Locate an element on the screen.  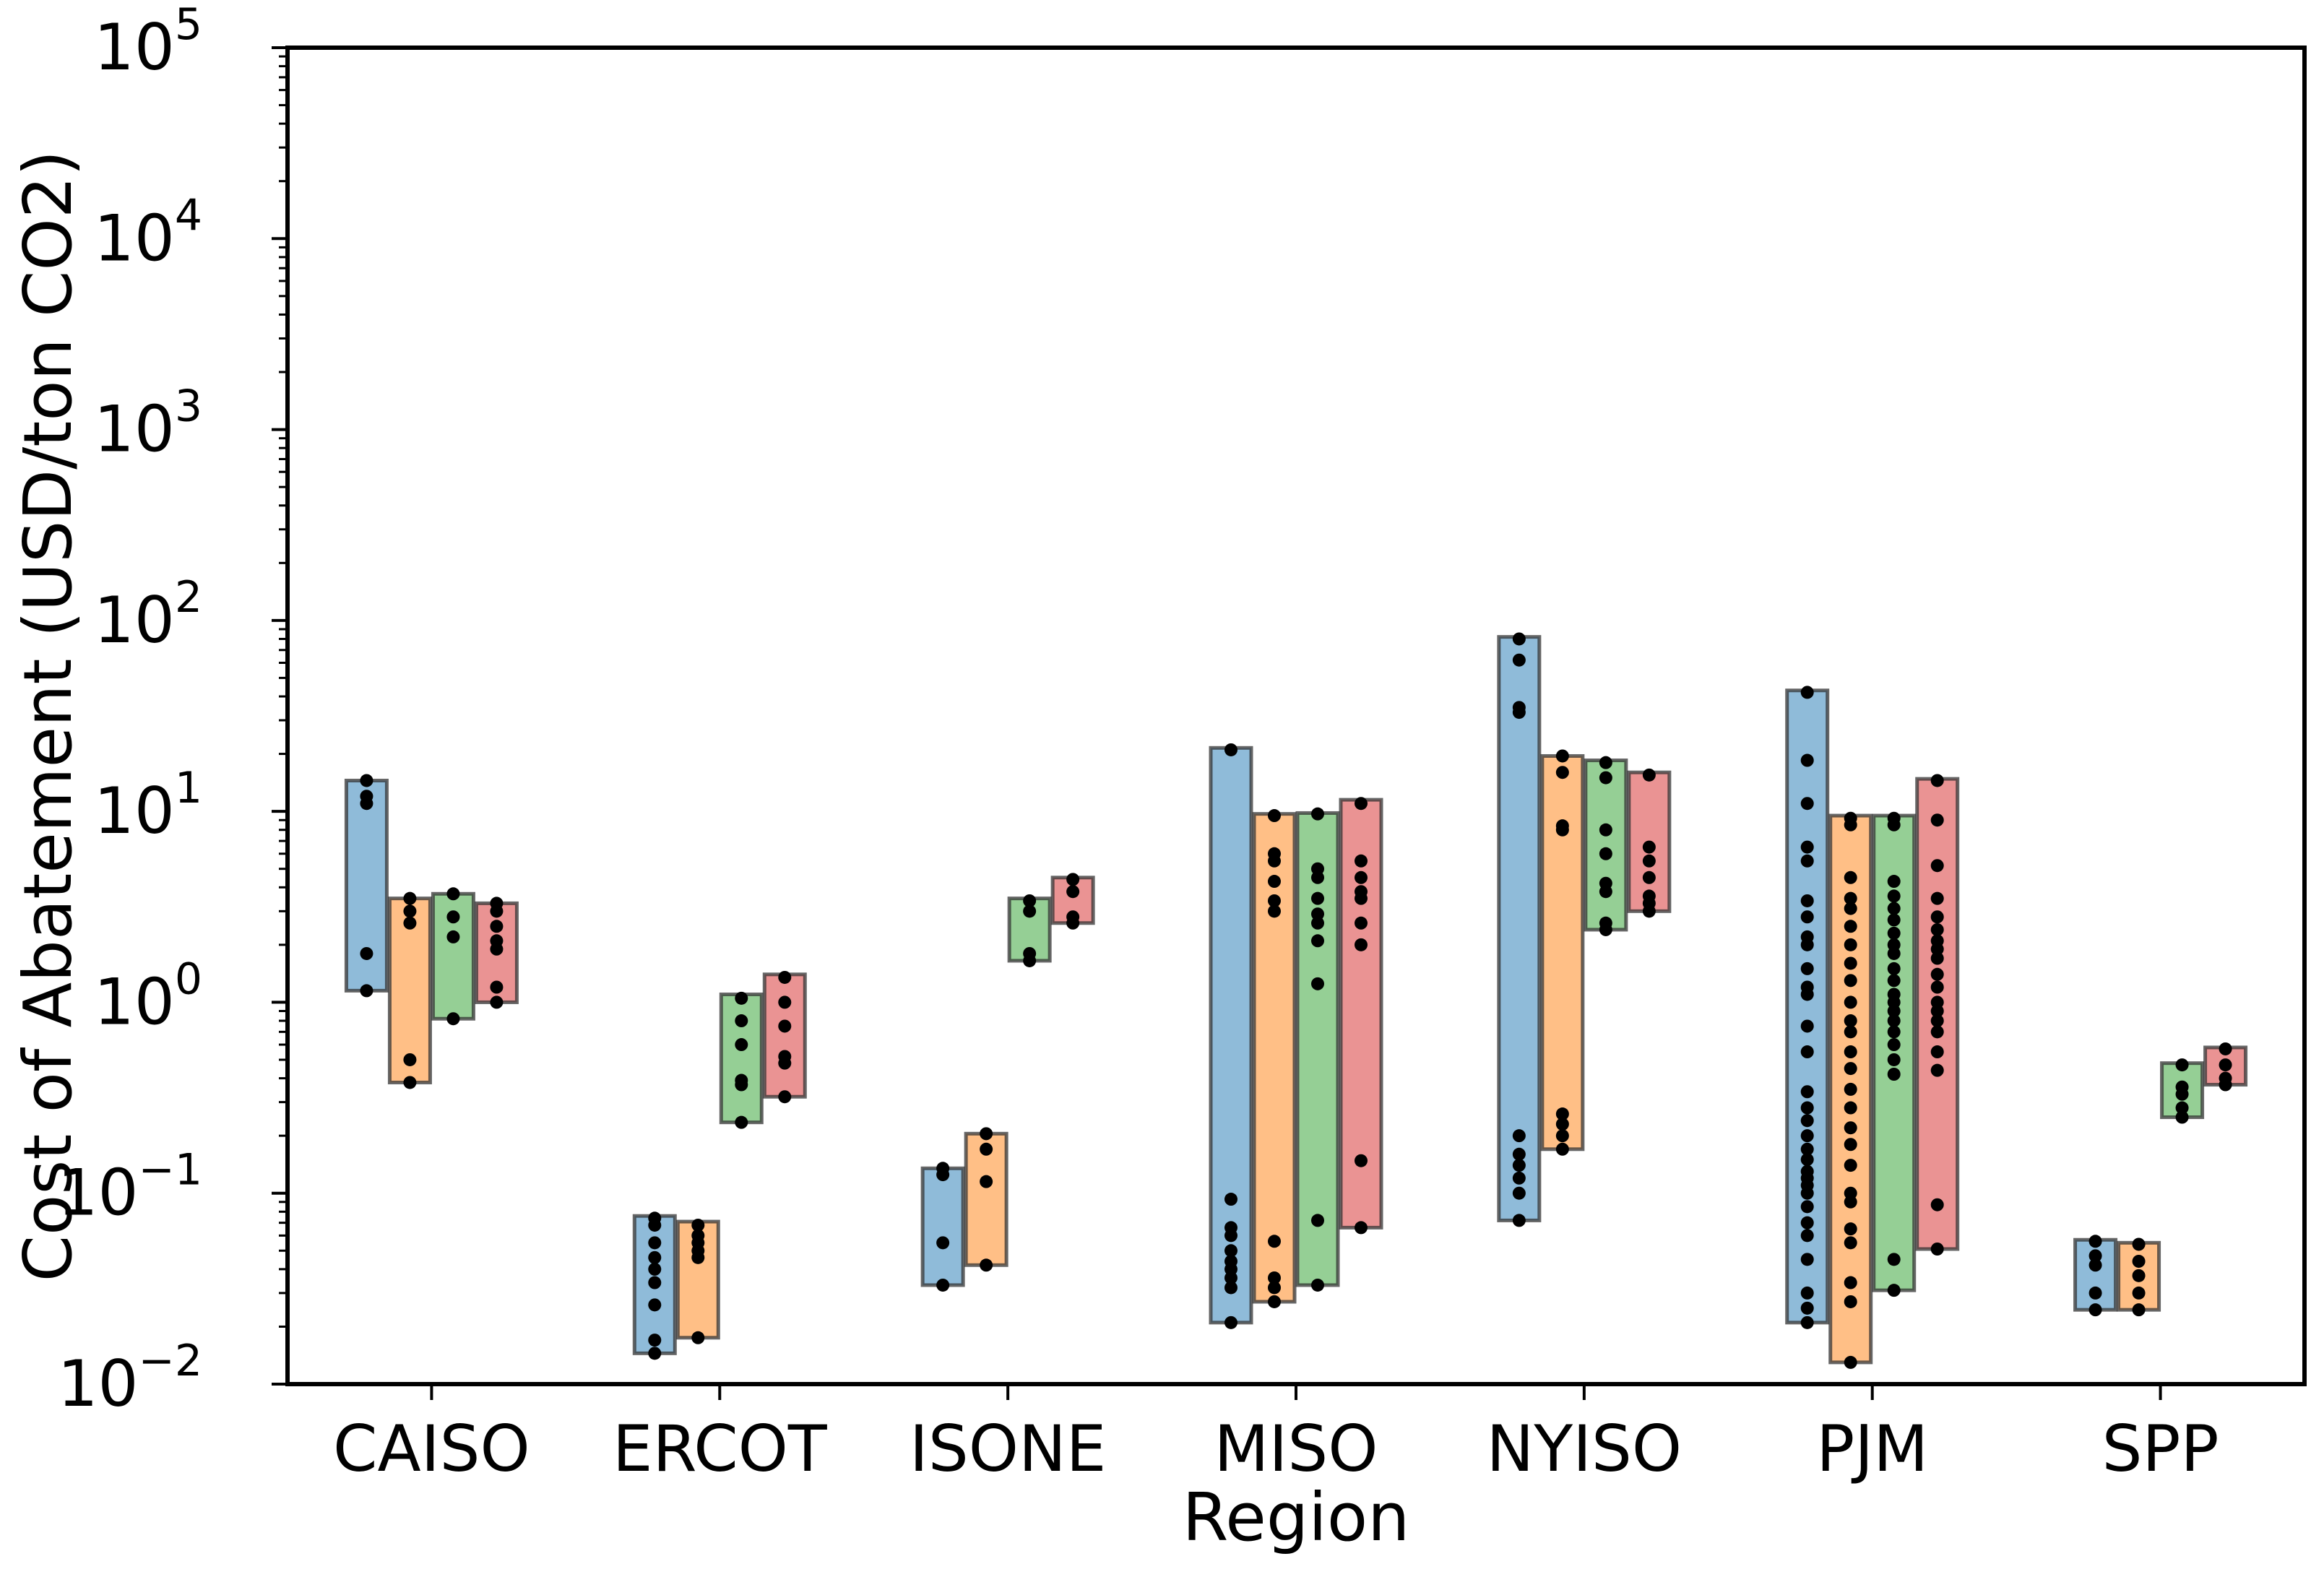
y-tick-label: 10³ is located at coordinates (148, 424).